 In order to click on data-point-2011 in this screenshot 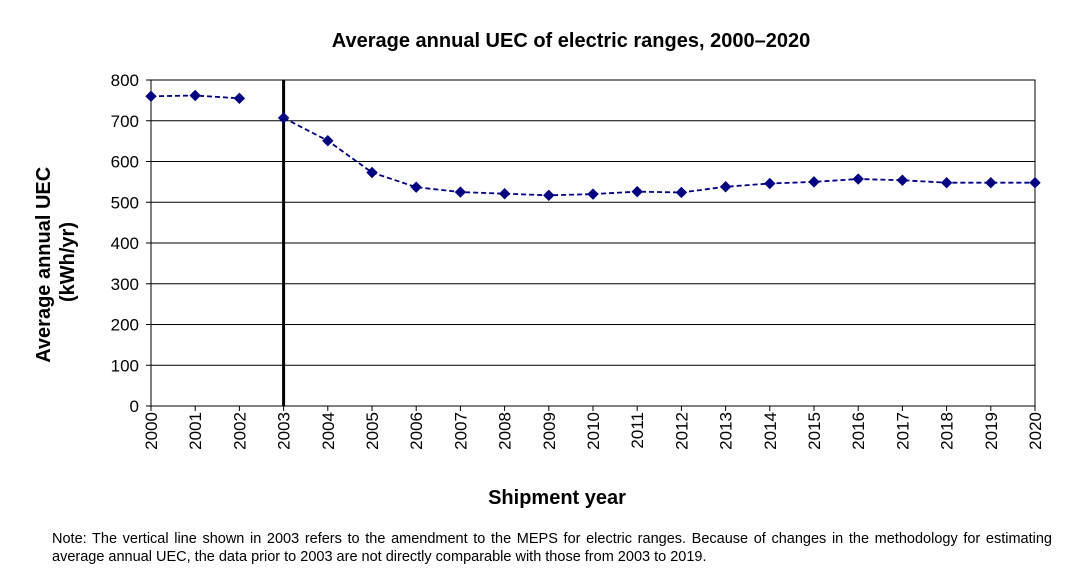, I will do `click(637, 191)`.